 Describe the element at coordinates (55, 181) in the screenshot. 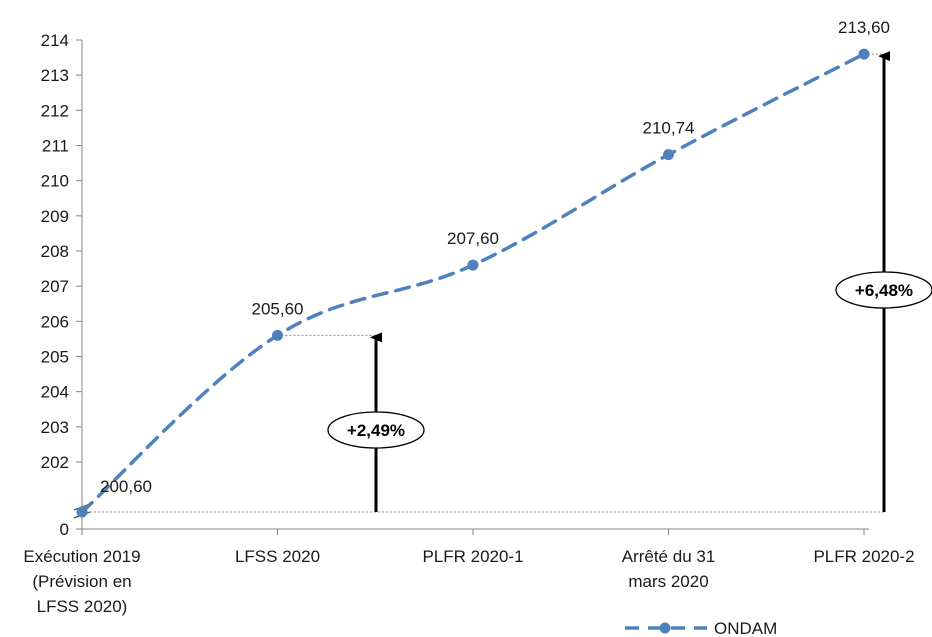

I see `y-tick-label: 210` at that location.